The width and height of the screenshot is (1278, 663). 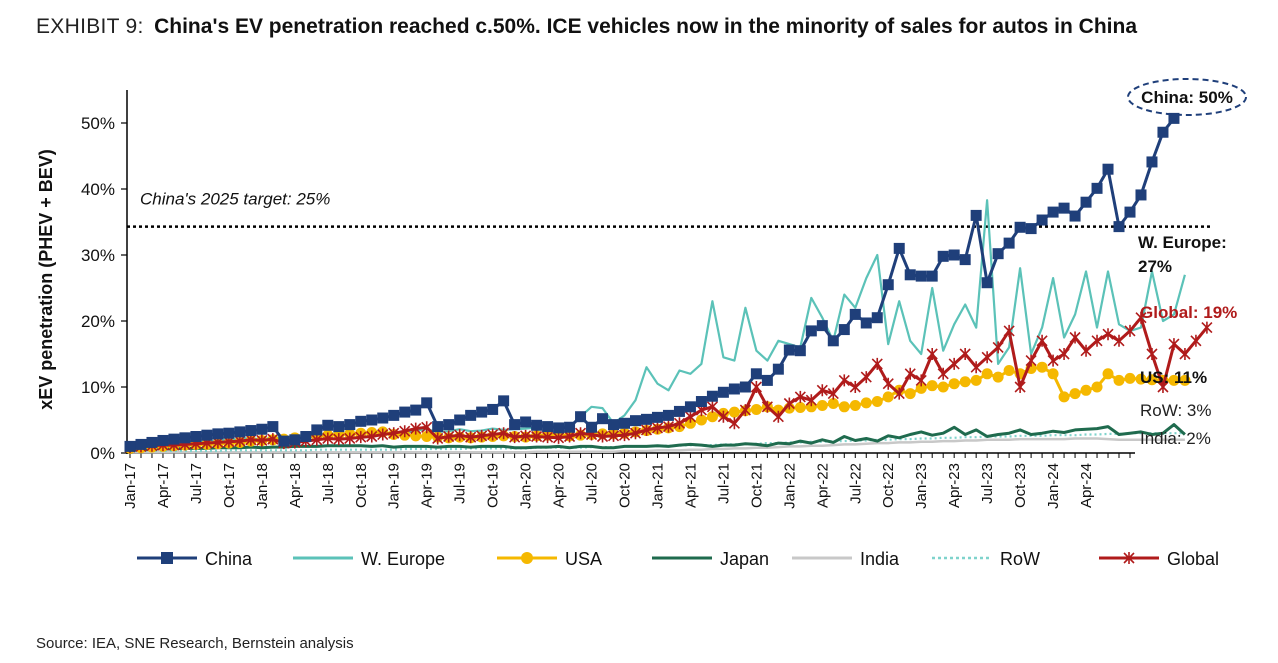 I want to click on end-label-india: India: 2%, so click(x=1175, y=438).